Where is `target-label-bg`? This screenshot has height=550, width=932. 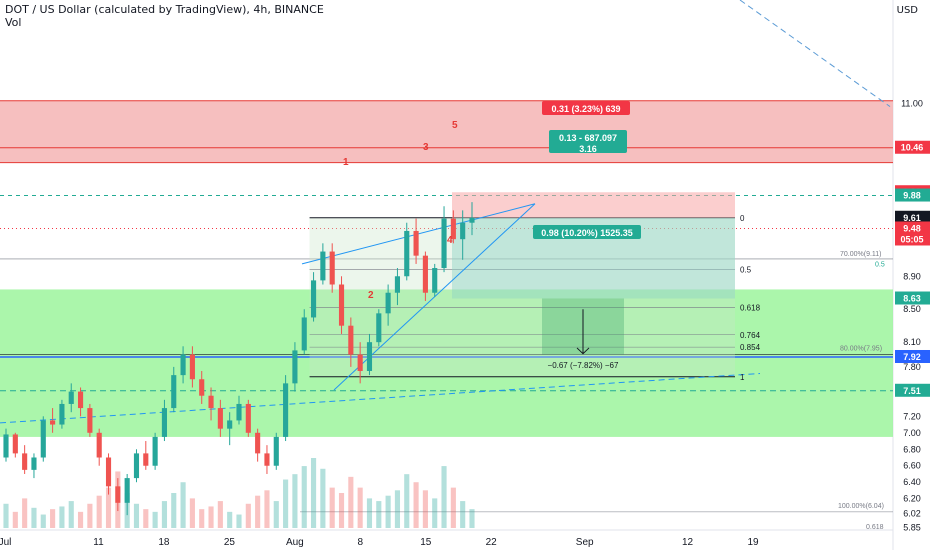
target-label-bg is located at coordinates (587, 232).